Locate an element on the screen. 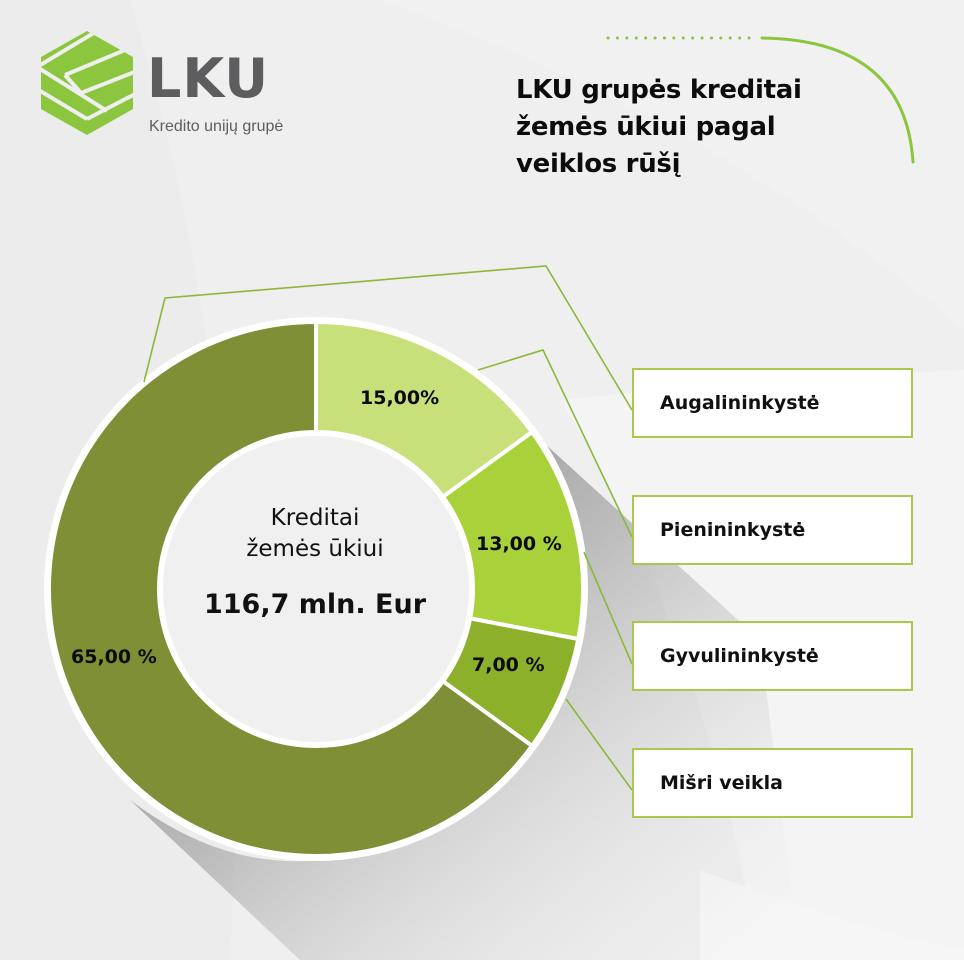 Image resolution: width=964 pixels, height=960 pixels. slice-label-7: 7,00 % is located at coordinates (508, 665).